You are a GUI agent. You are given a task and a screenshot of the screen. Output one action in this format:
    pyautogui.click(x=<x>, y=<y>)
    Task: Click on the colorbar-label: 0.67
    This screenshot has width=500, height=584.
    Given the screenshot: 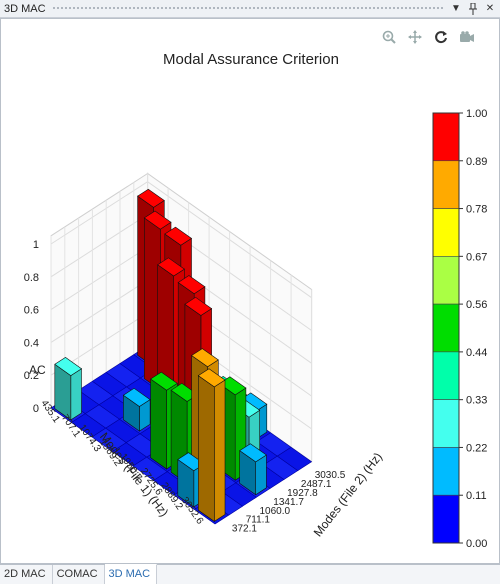 What is the action you would take?
    pyautogui.click(x=476, y=257)
    